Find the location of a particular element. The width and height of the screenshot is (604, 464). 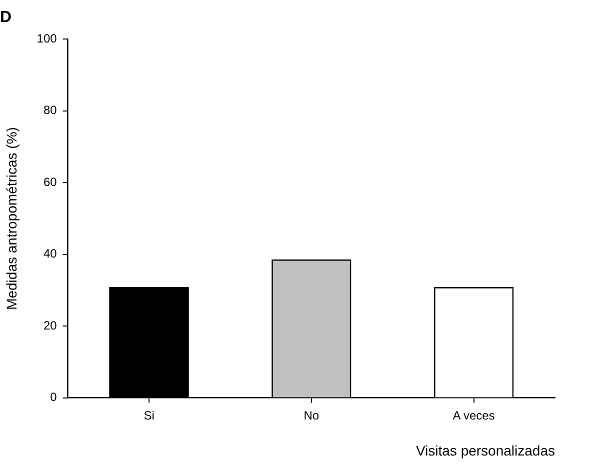

y-tick-label: 60 is located at coordinates (50, 181).